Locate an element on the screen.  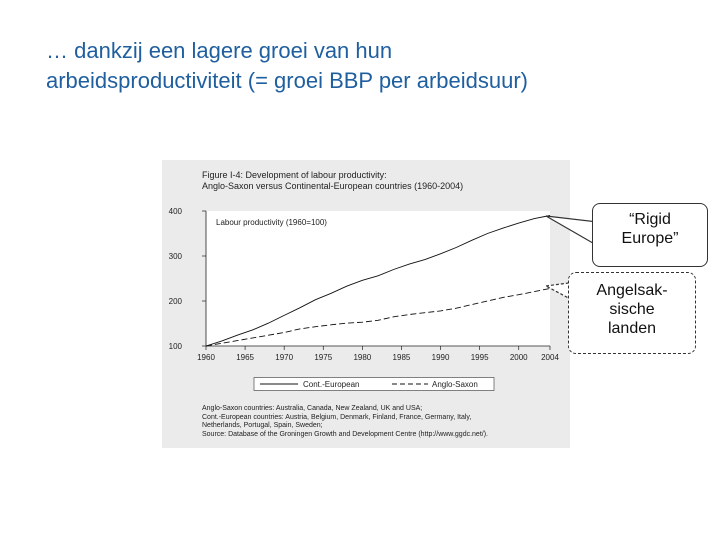
y-tick-label: 300 is located at coordinates (176, 256).